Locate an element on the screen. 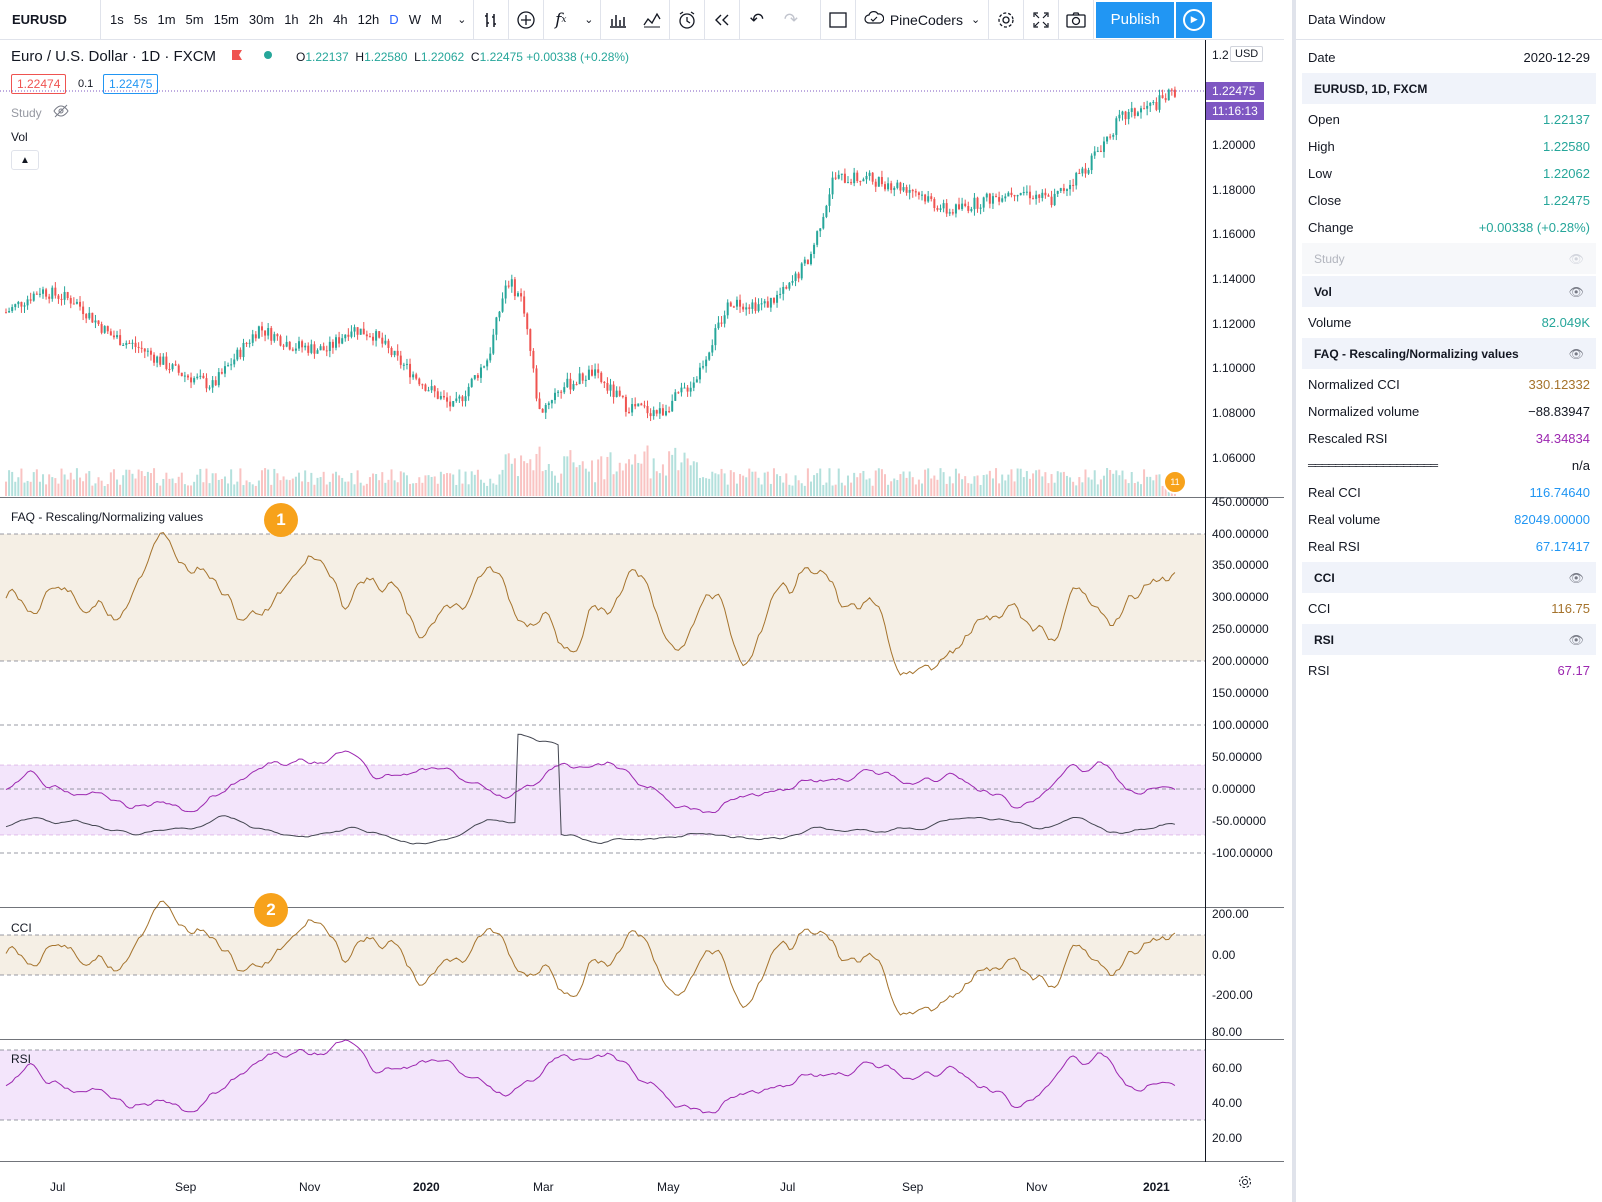 The image size is (1602, 1202). symbol-search-button: EURUSD is located at coordinates (39, 19).